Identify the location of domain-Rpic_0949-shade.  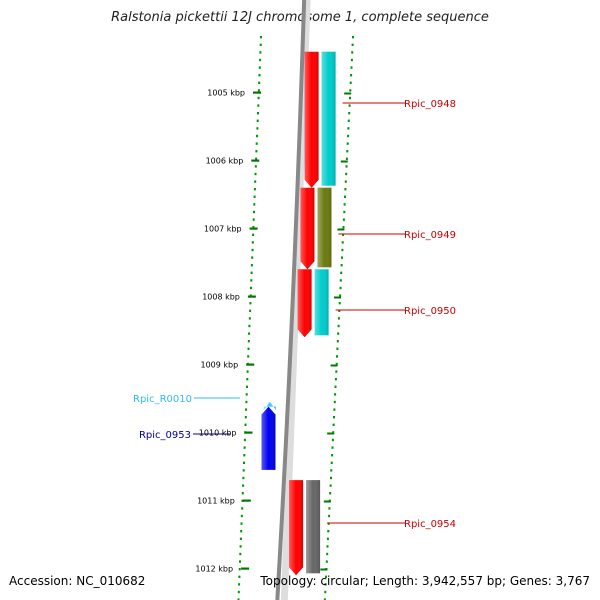
(324, 227).